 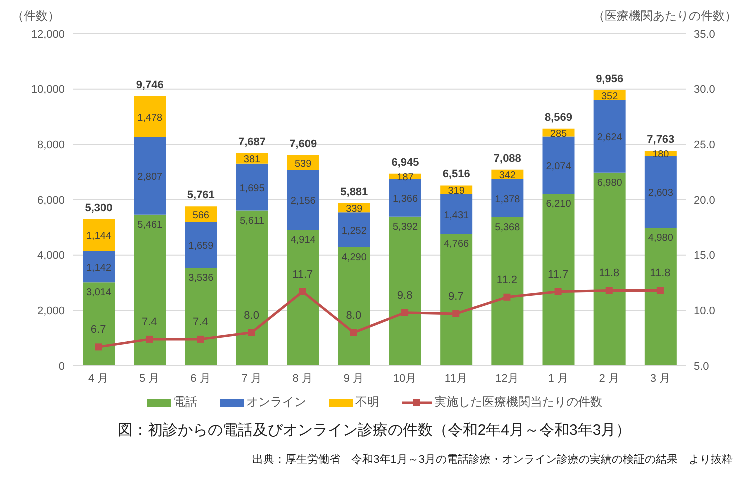 I want to click on x-tick-label: 10月, so click(x=405, y=378).